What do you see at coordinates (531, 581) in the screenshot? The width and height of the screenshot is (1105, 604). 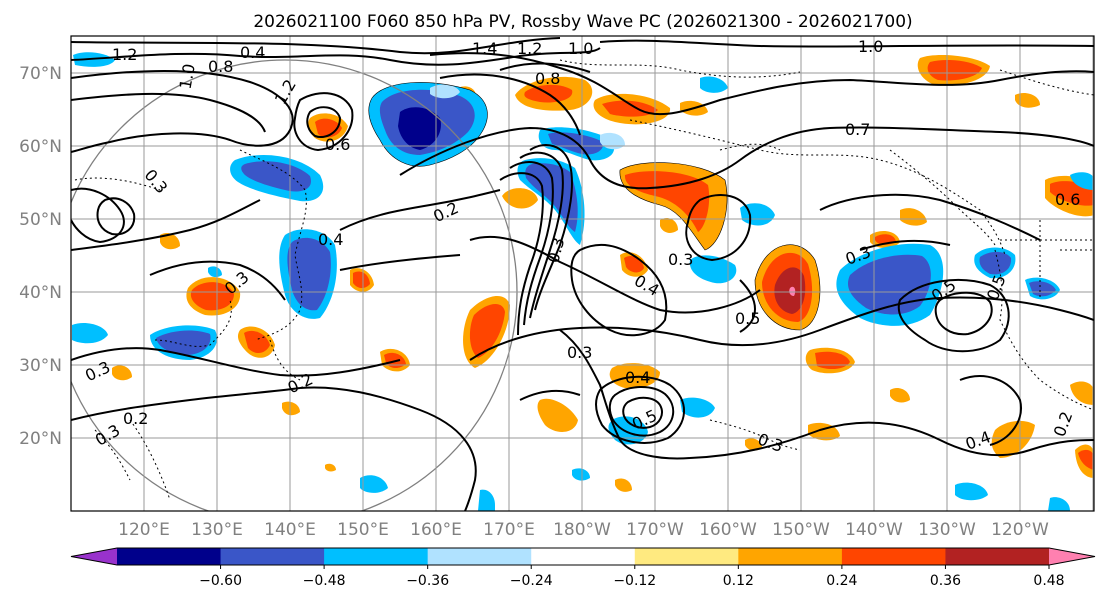 I see `colorbar-tick-label: −0.24` at bounding box center [531, 581].